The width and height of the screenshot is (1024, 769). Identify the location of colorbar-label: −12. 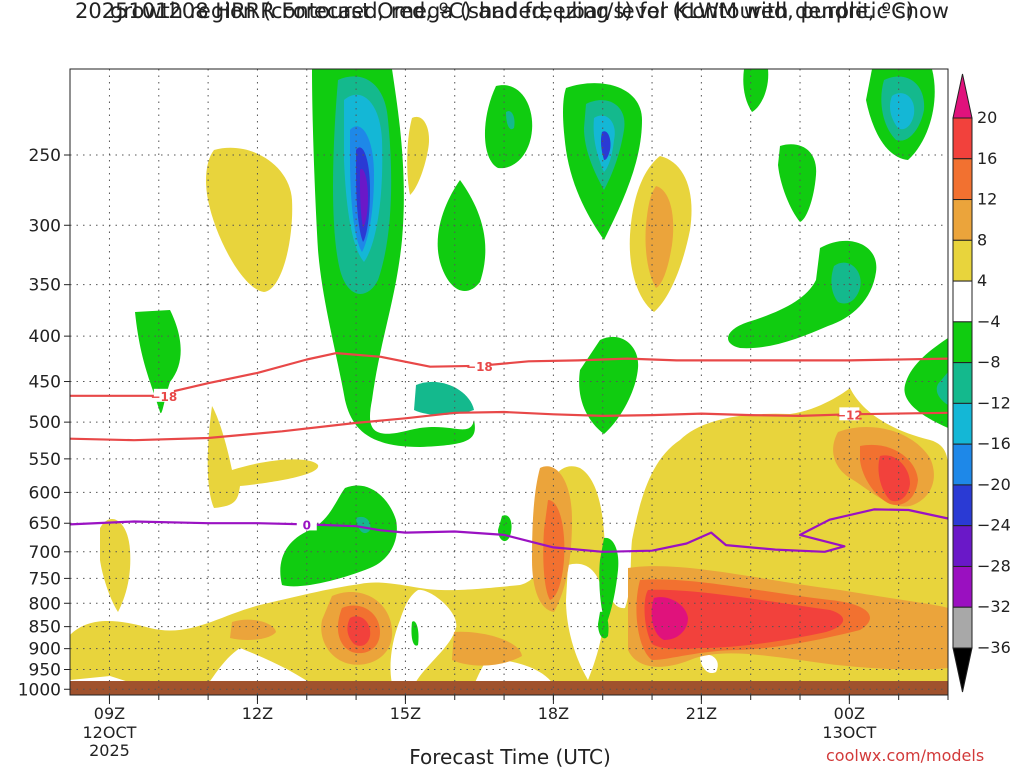
(994, 402).